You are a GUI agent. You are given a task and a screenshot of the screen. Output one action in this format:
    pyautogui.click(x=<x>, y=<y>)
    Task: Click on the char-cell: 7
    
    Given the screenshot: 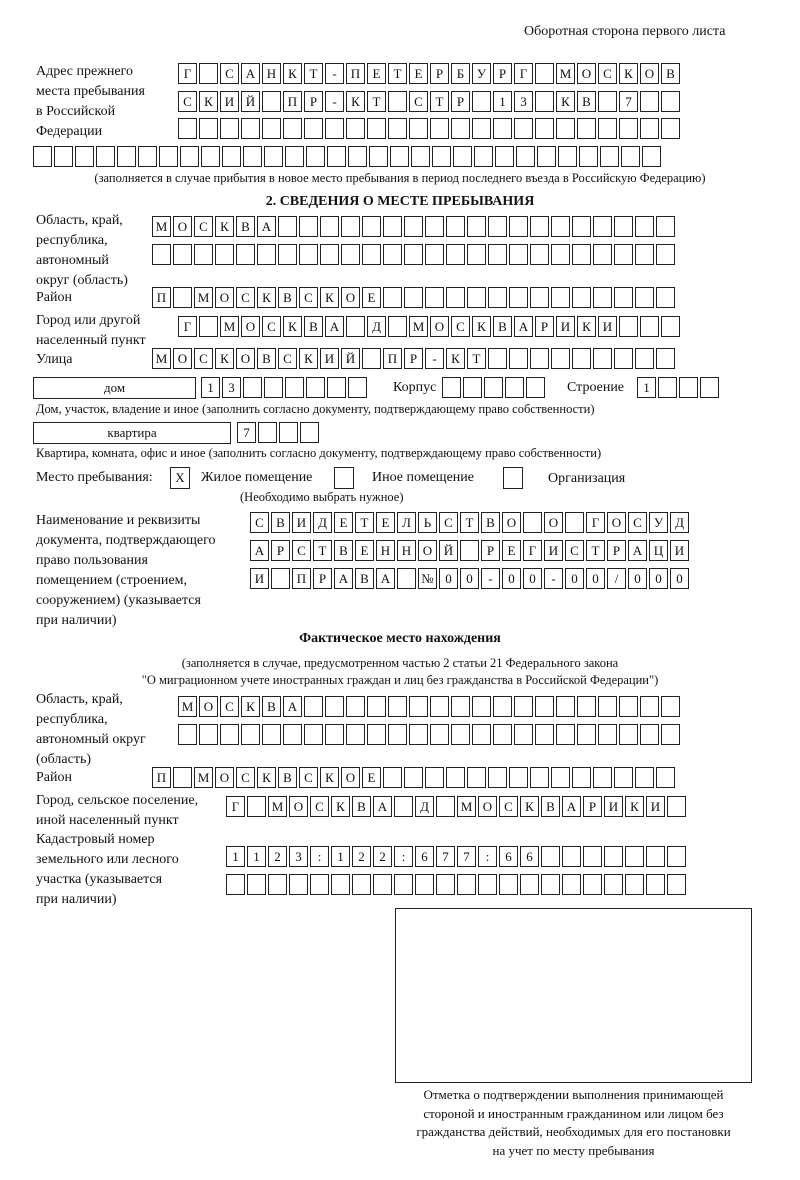 What is the action you would take?
    pyautogui.click(x=445, y=856)
    